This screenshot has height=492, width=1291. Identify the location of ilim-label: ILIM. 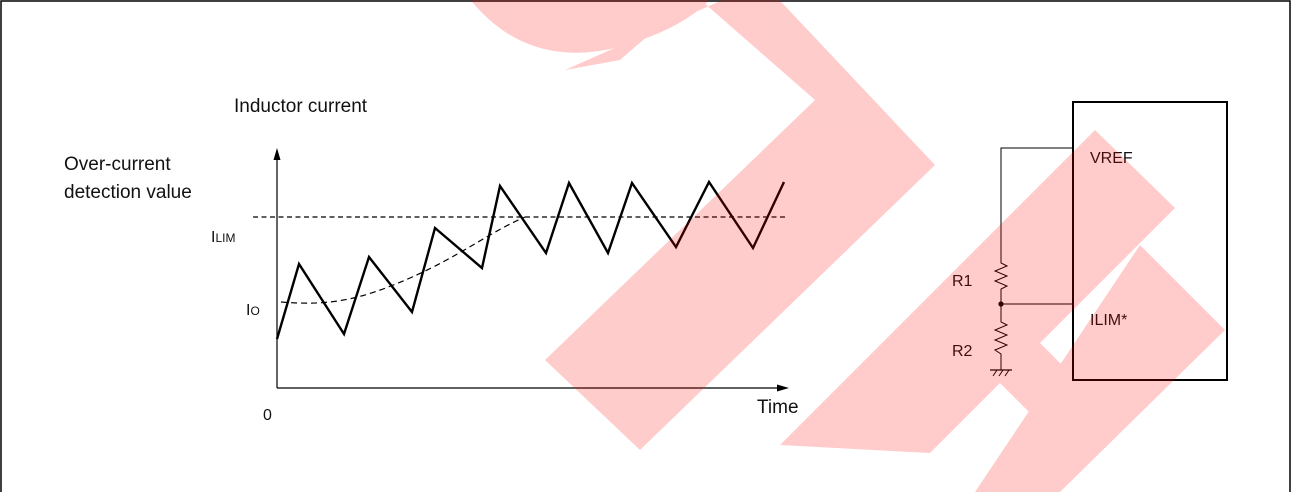
(223, 237).